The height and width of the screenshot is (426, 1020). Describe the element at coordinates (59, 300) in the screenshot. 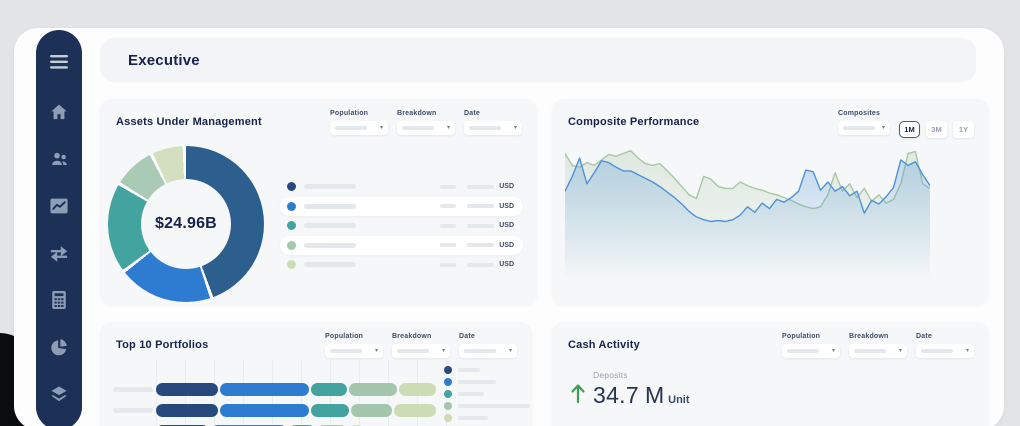

I see `calculator-icon` at that location.